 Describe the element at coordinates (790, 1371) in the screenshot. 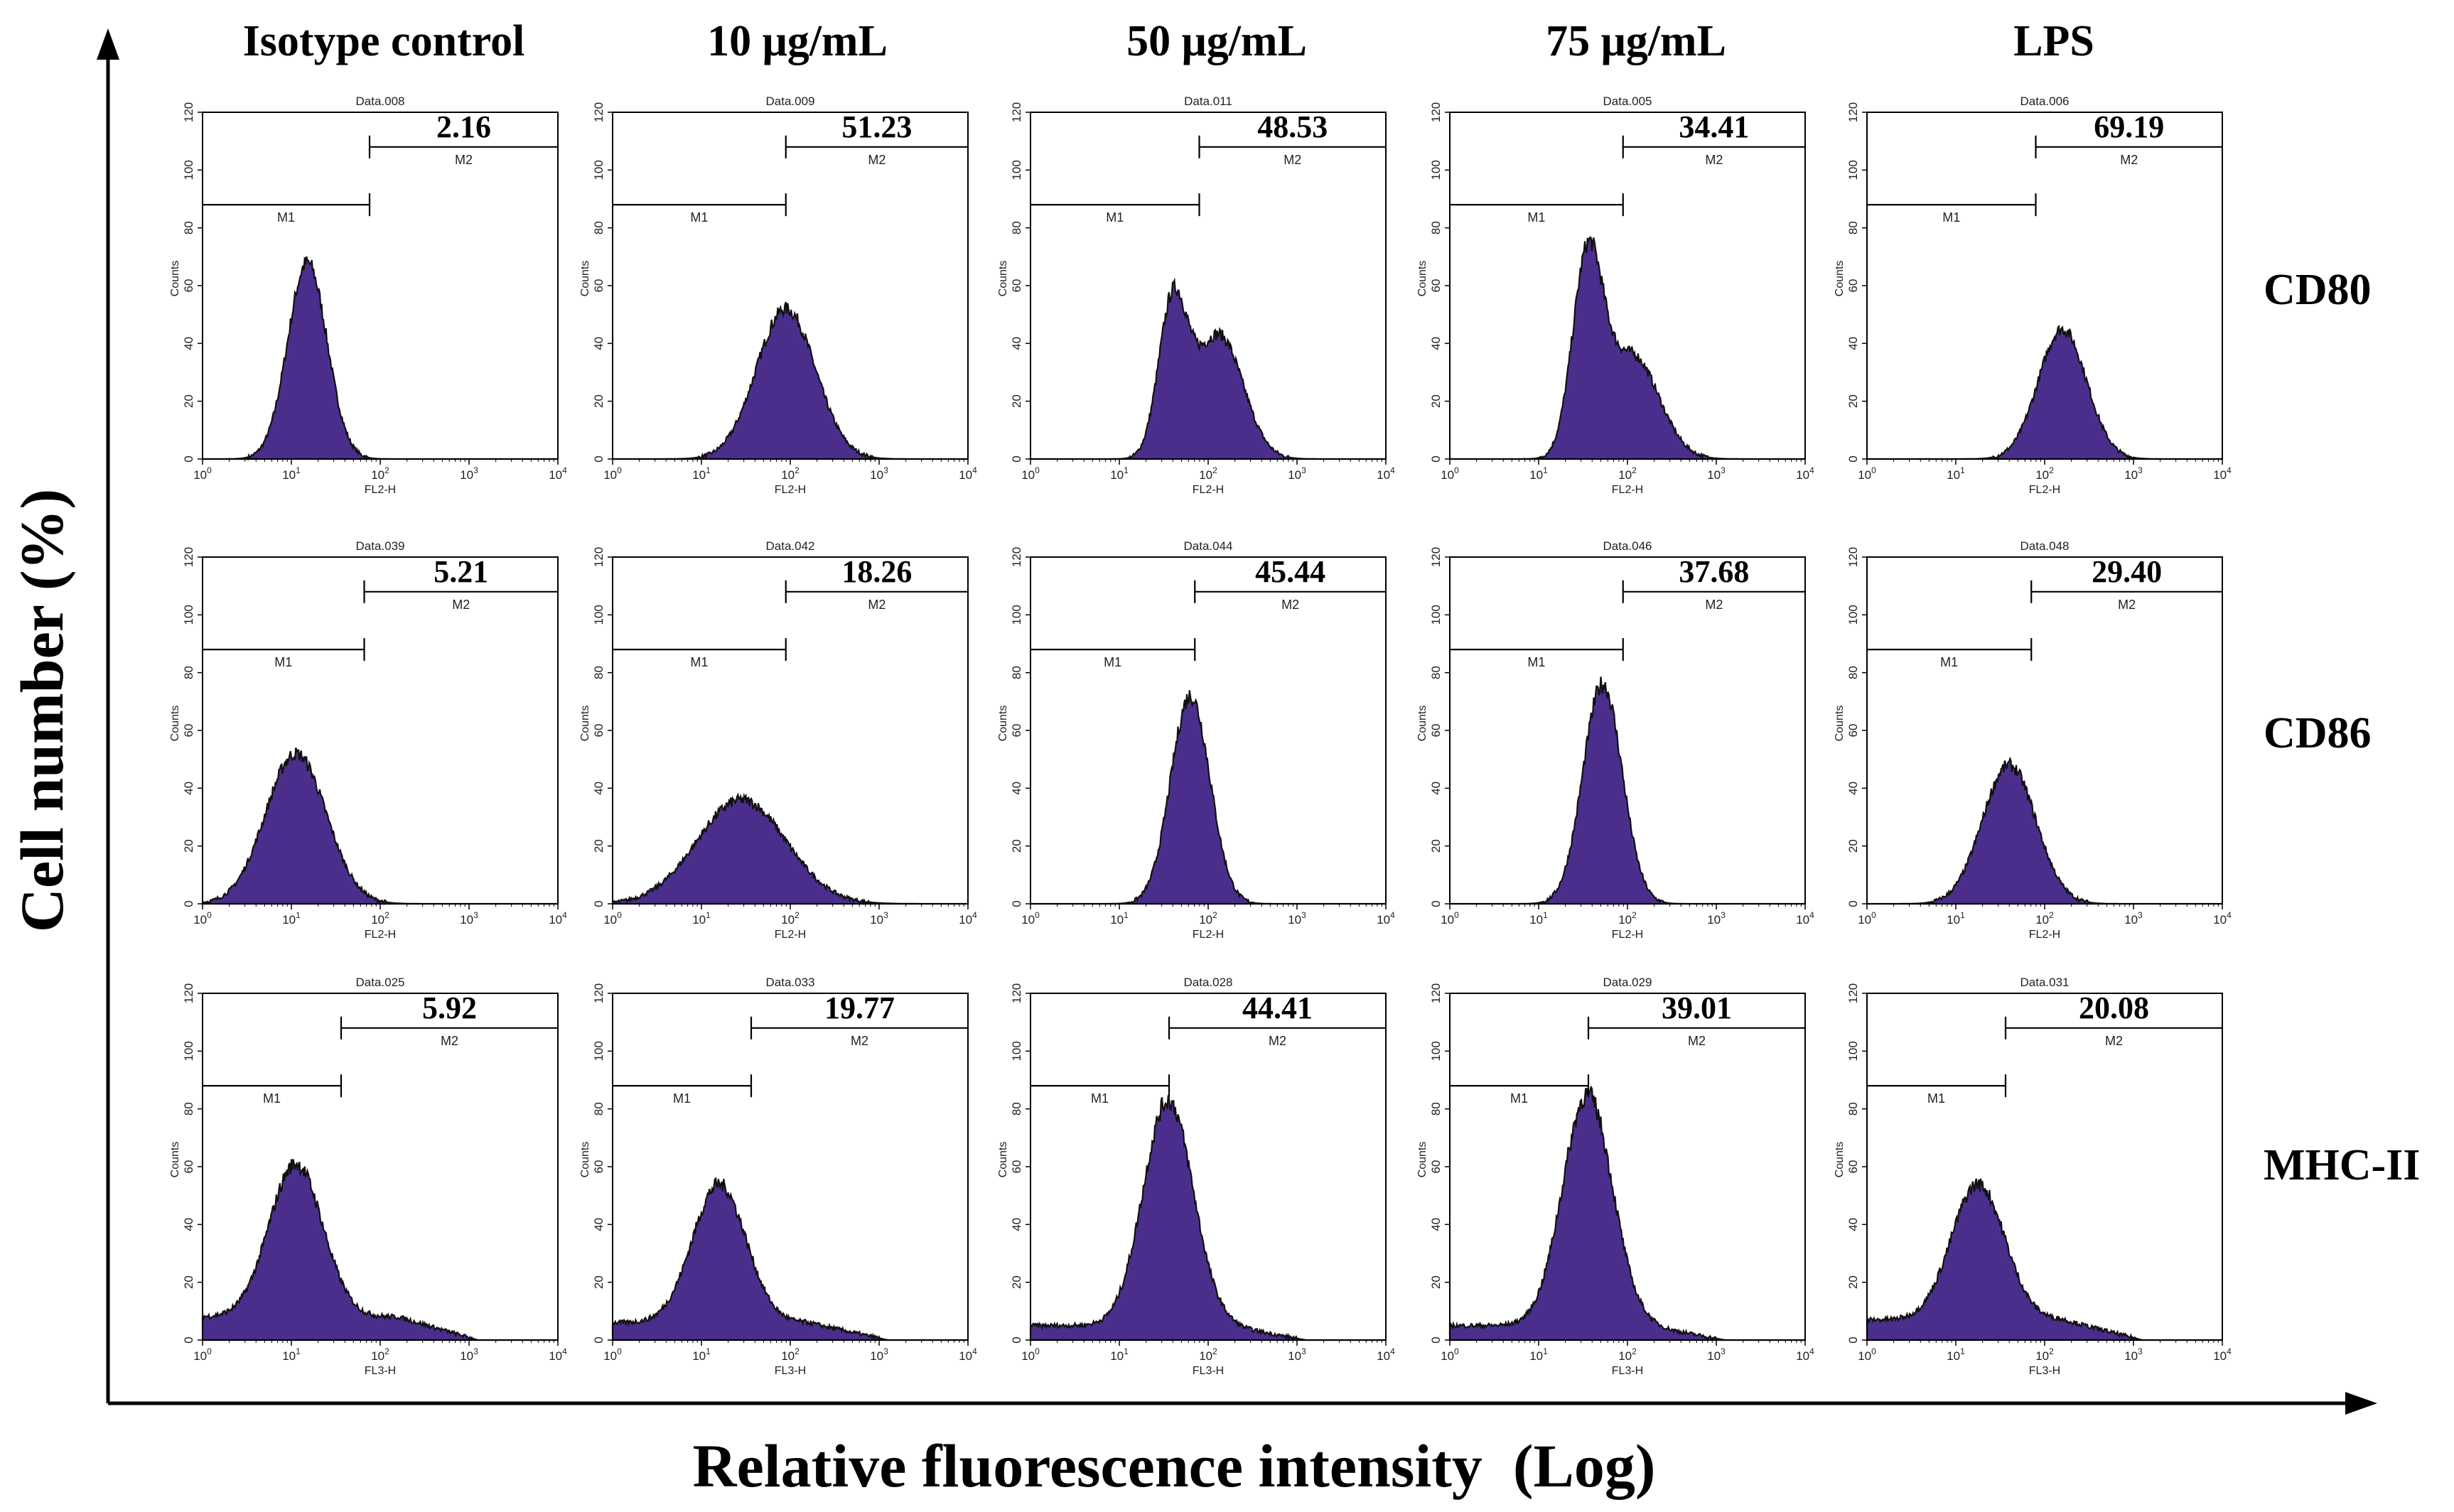

I see `x-channel-label: FL3-H` at that location.